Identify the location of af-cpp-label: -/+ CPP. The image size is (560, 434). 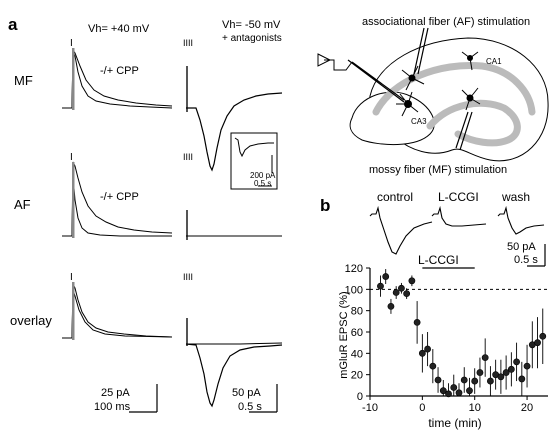
(119, 197).